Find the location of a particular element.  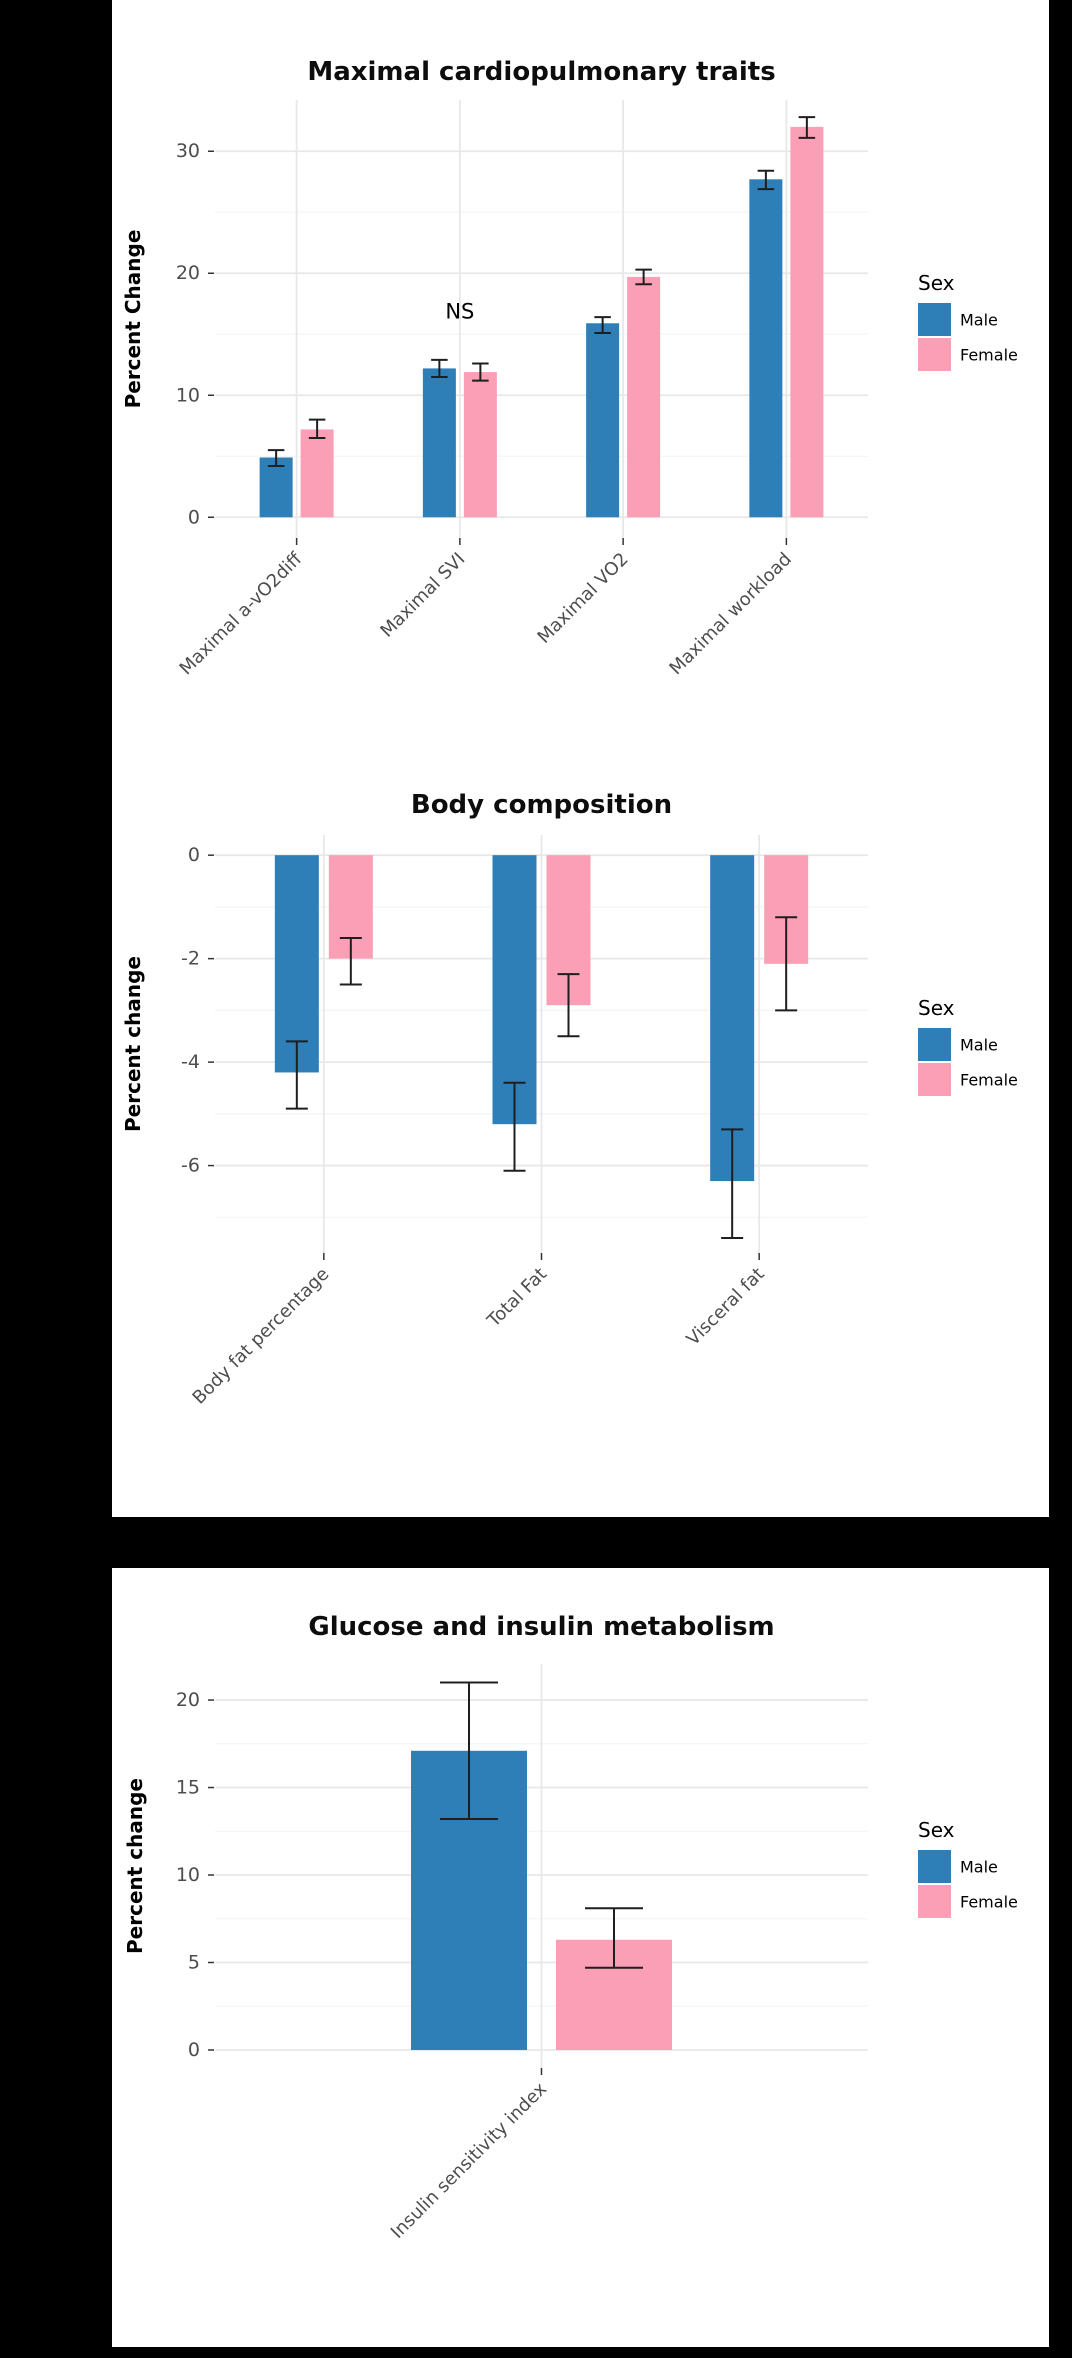

x-tick-label: Insulin sensitivity index is located at coordinates (469, 2160).